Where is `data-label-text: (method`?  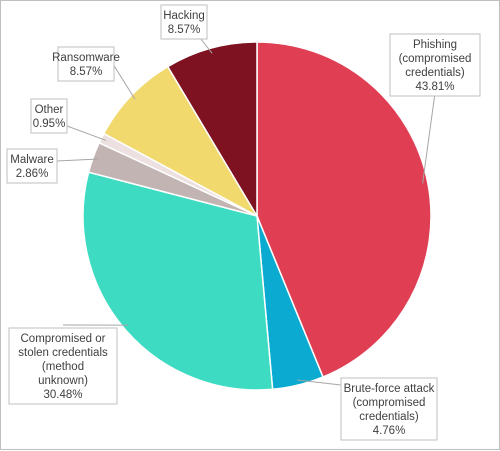
data-label-text: (method is located at coordinates (63, 367).